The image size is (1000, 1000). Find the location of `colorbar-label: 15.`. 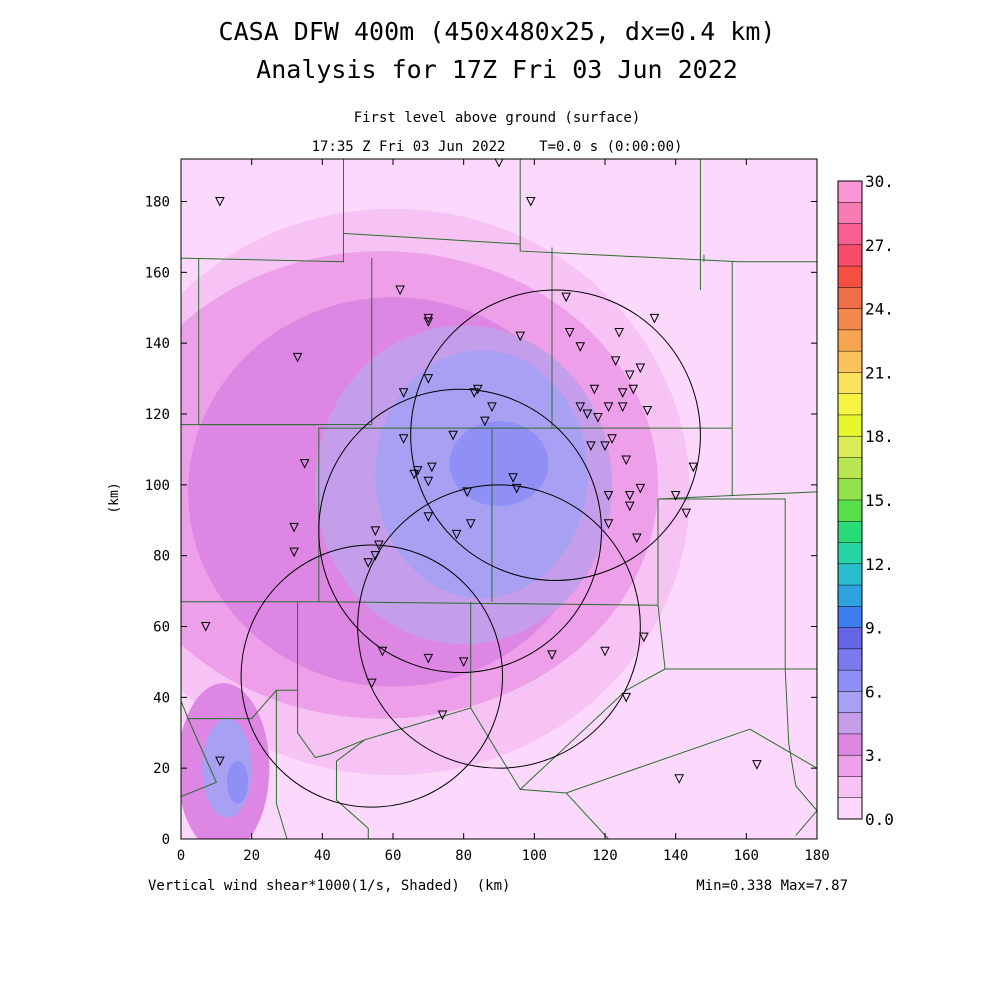

colorbar-label: 15. is located at coordinates (879, 500).